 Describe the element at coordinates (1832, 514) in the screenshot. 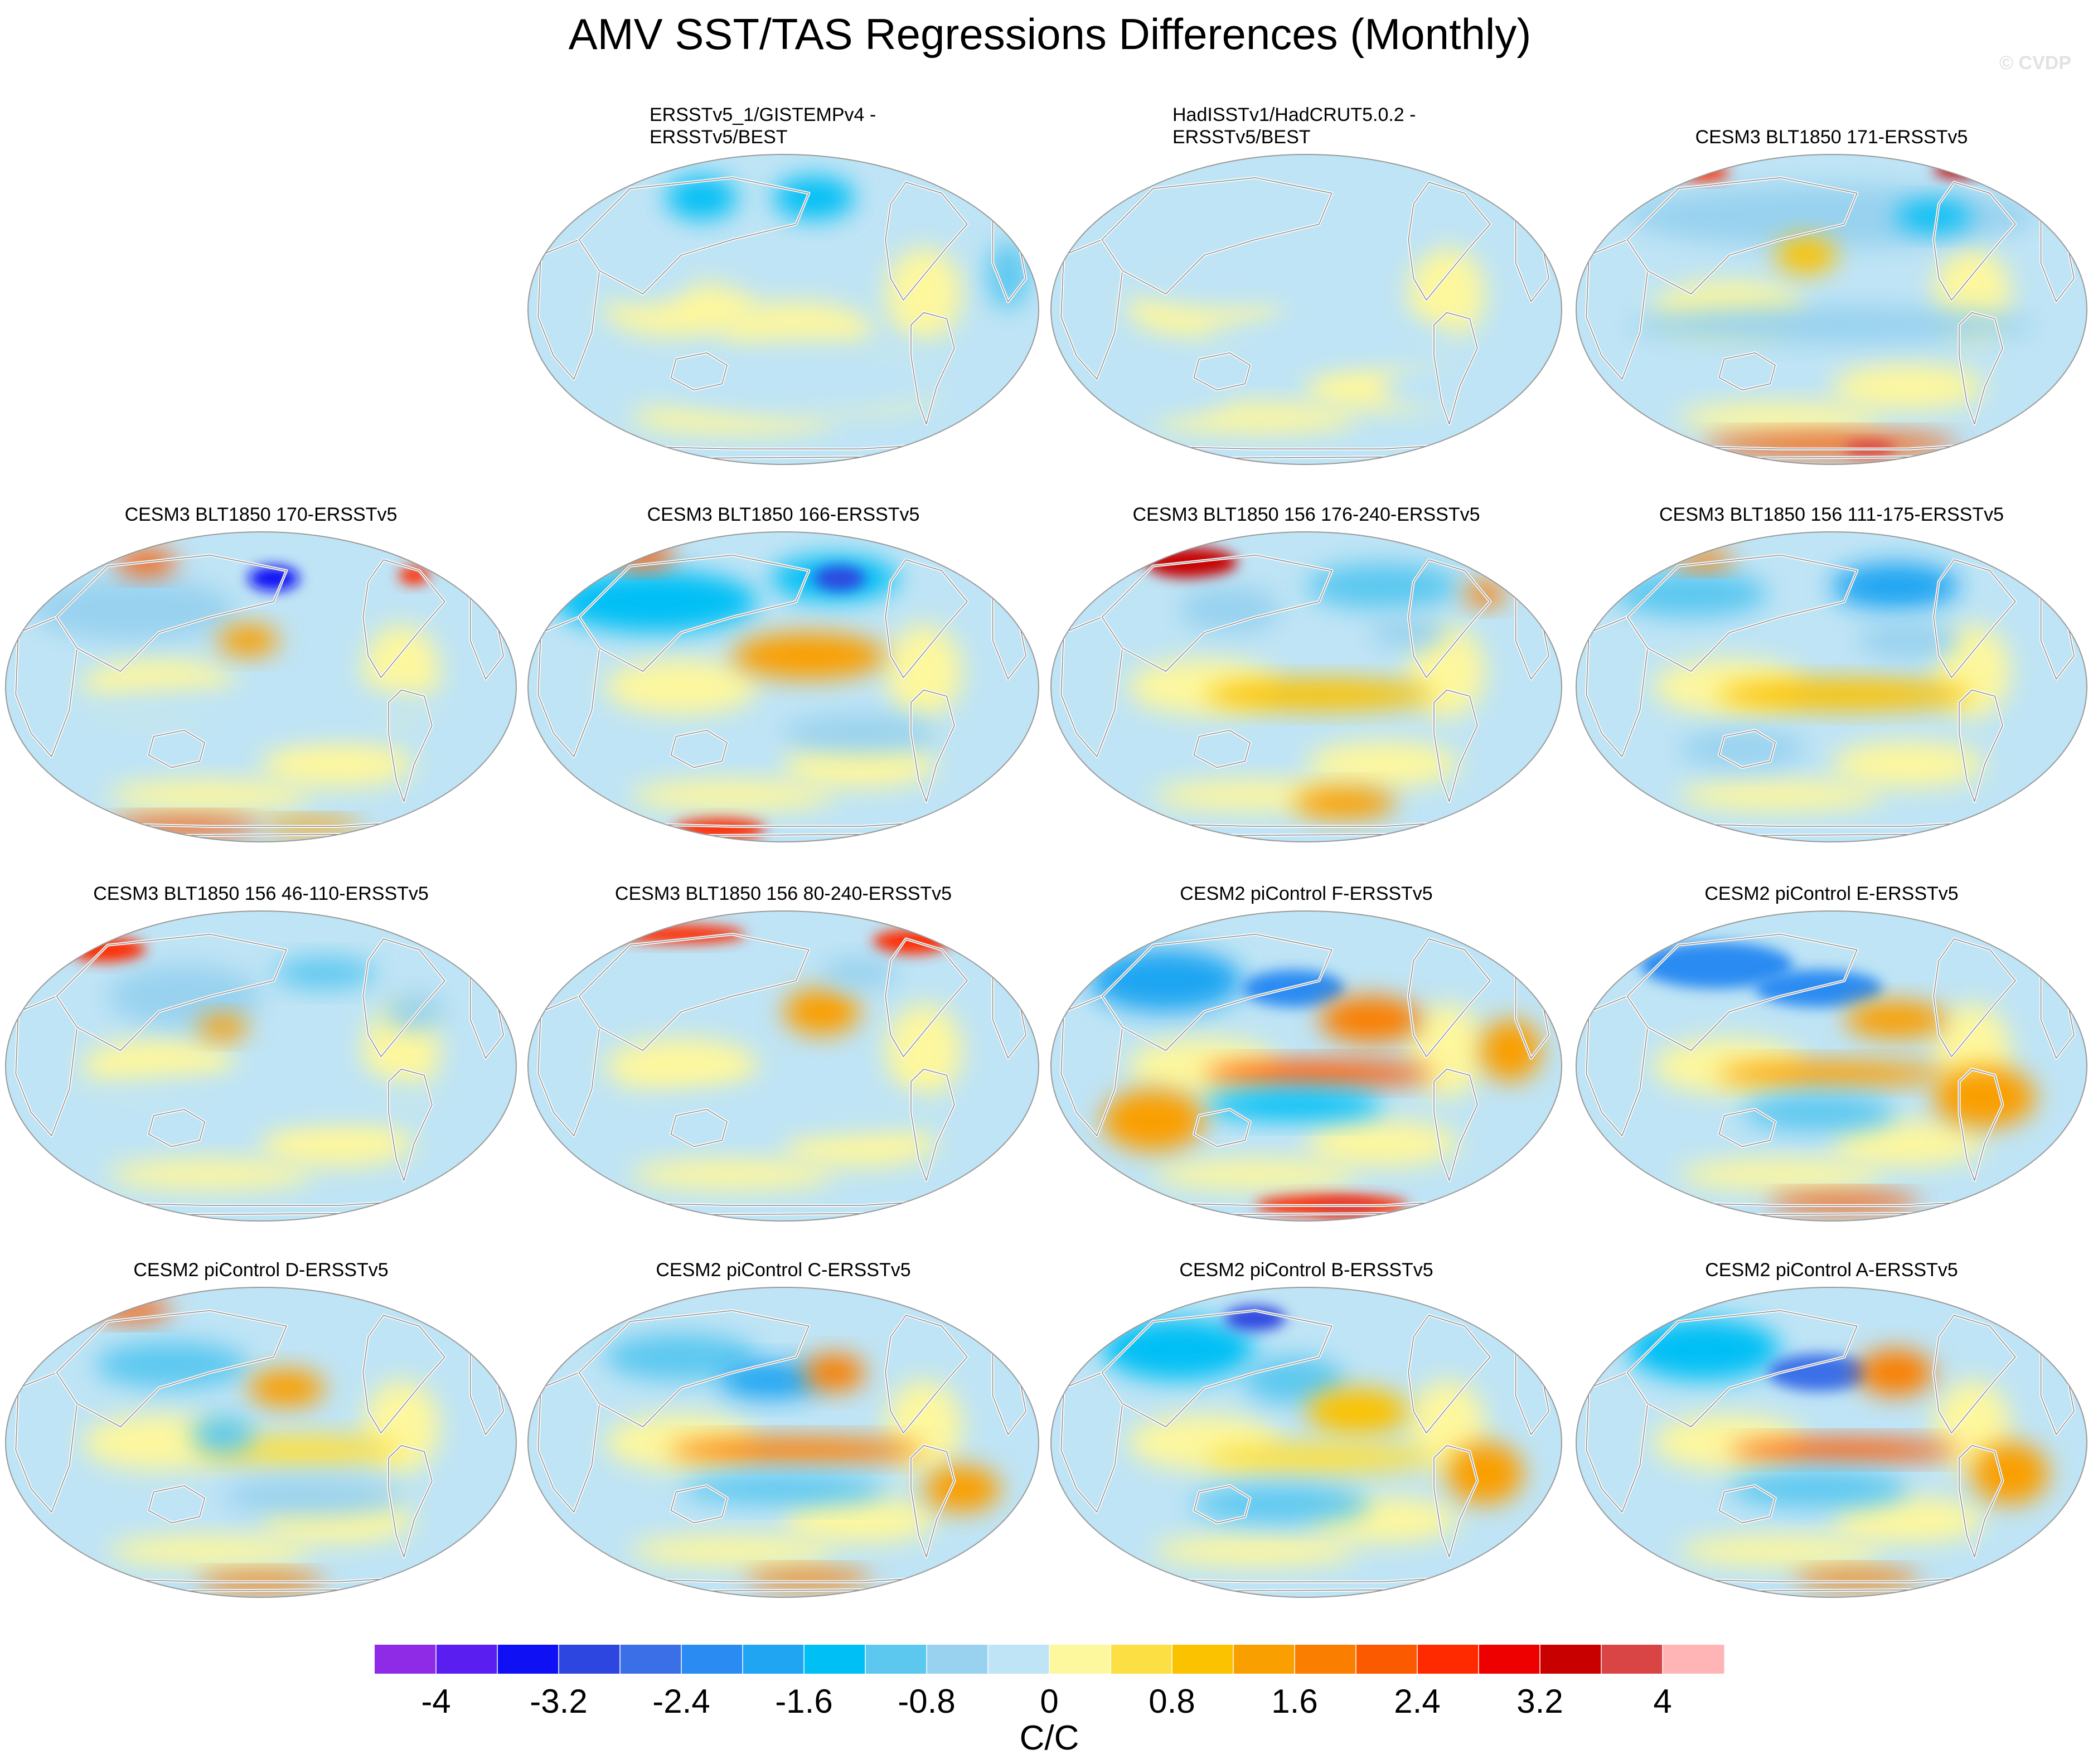

I see `panel-title: CESM3 BLT1850 156 111-175-ERSSTv5` at that location.